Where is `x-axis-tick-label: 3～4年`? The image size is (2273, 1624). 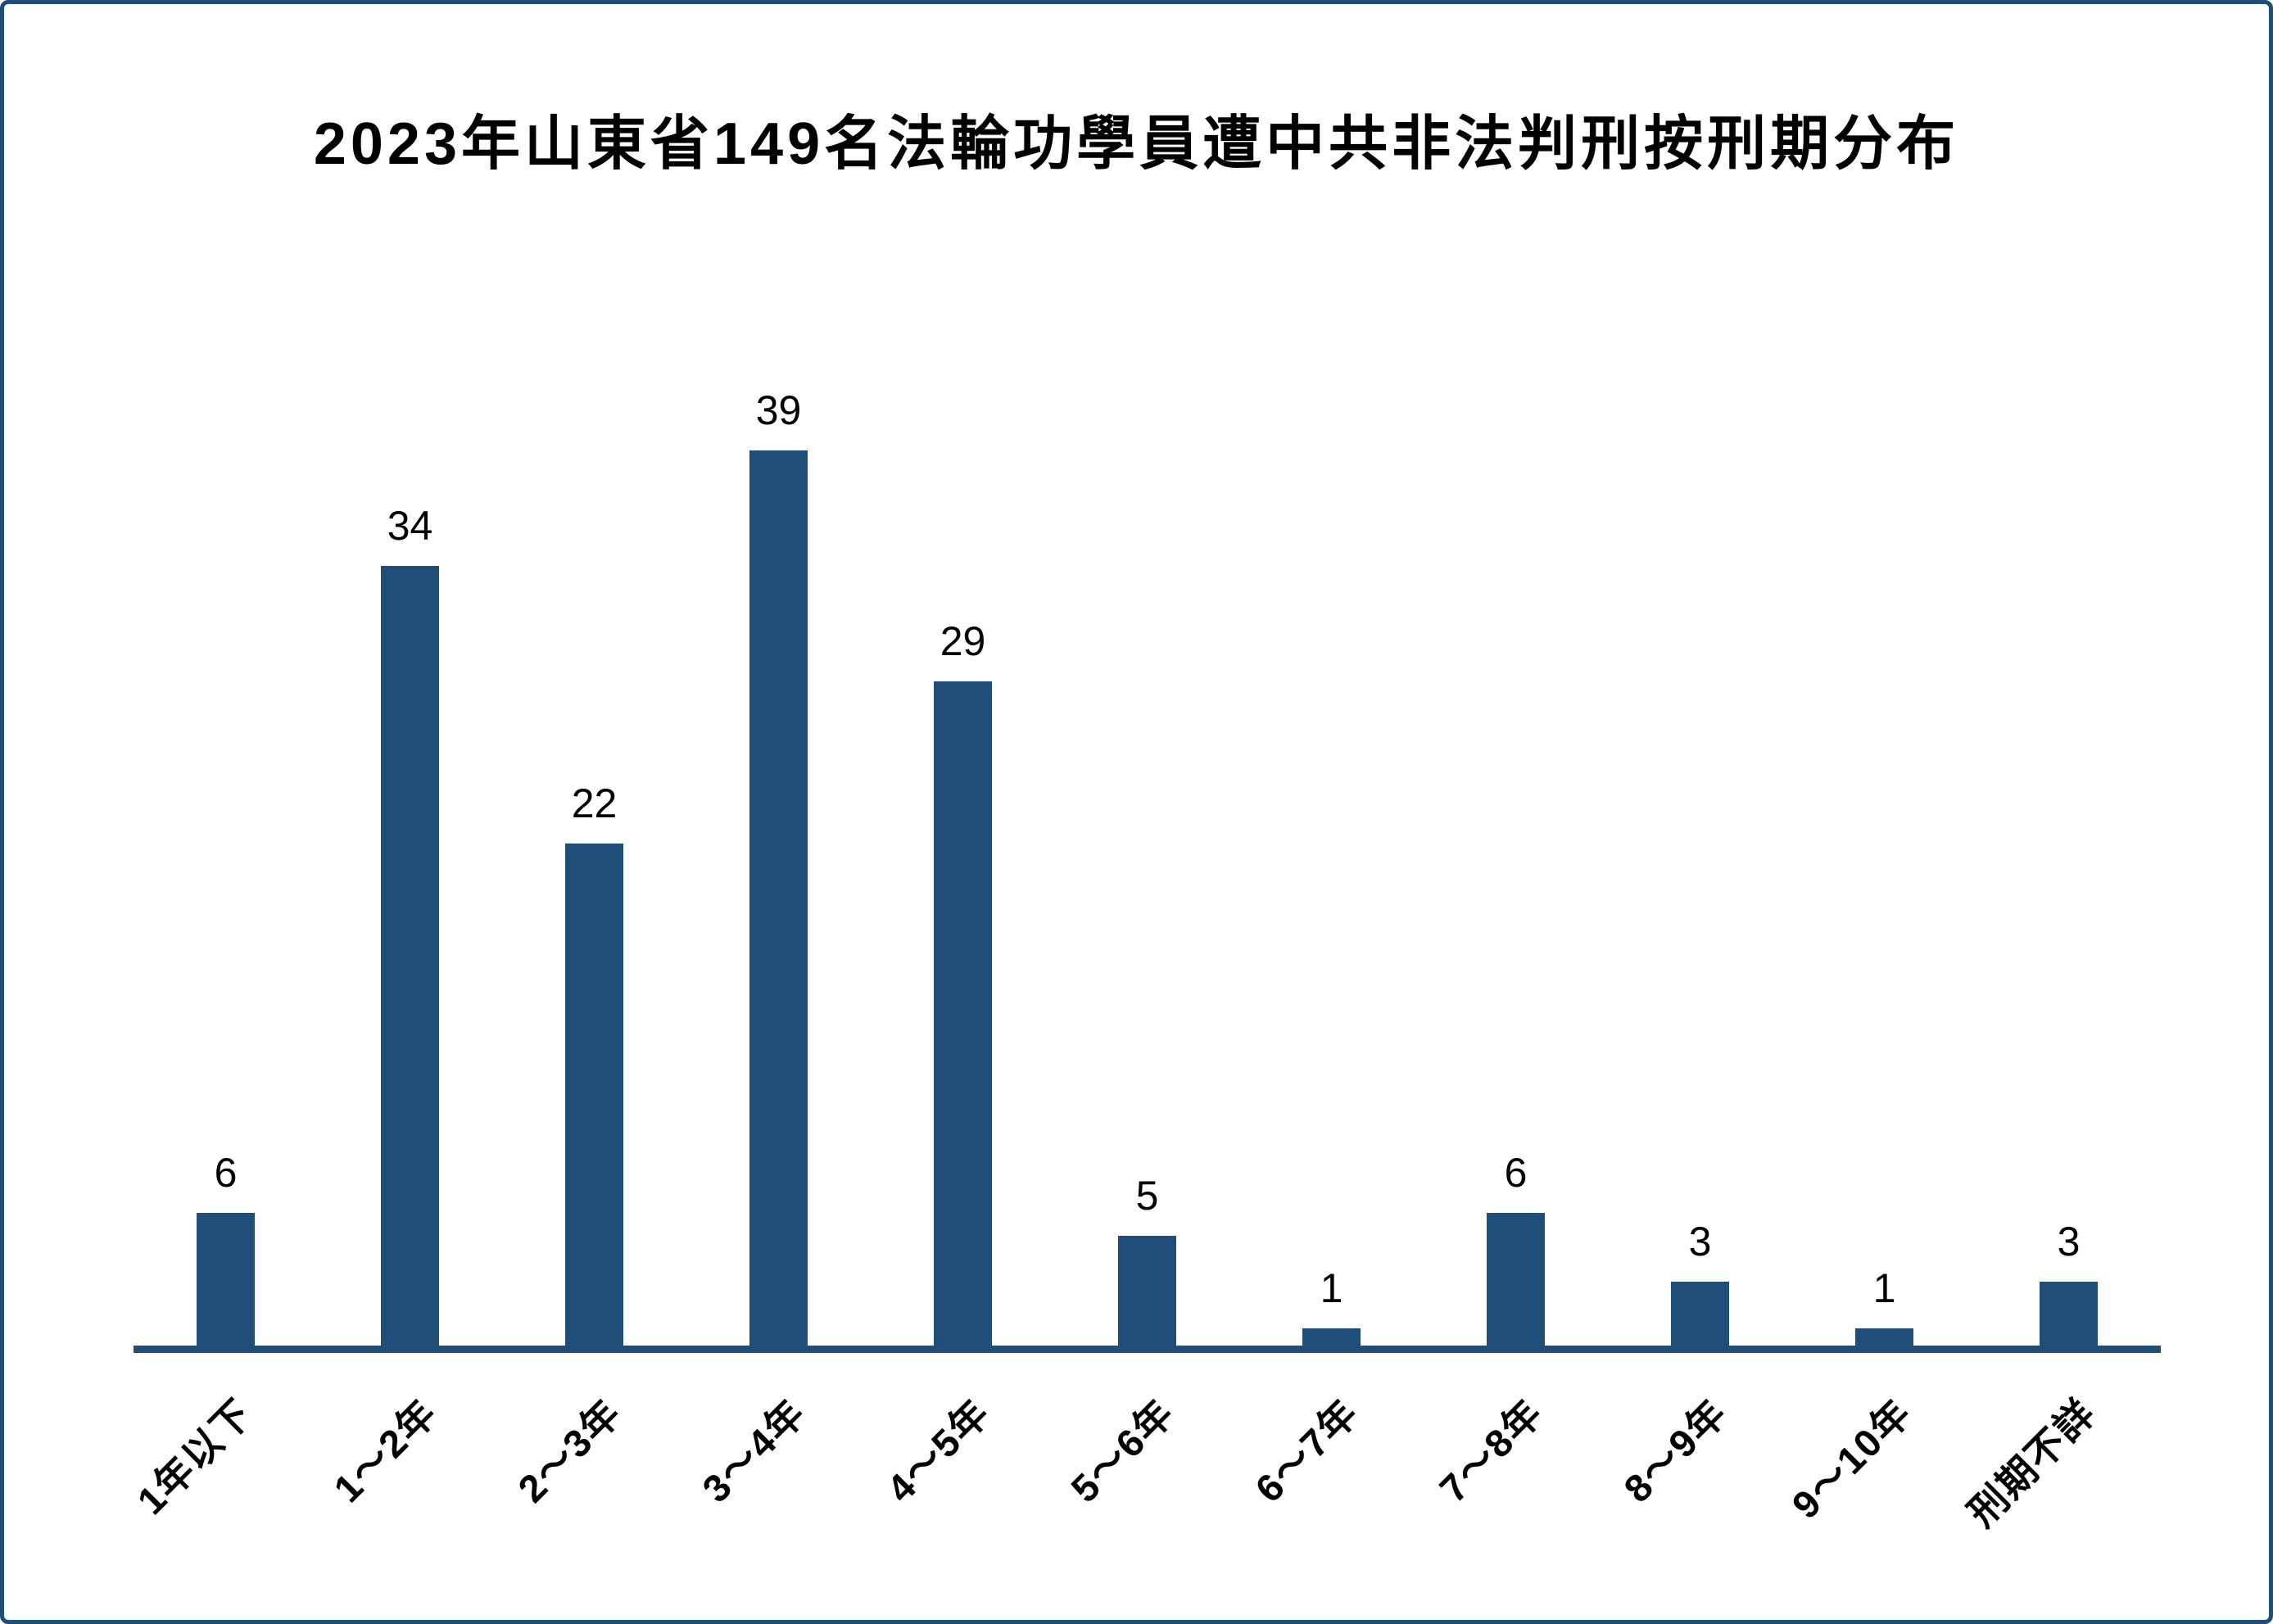
x-axis-tick-label: 3～4年 is located at coordinates (753, 1450).